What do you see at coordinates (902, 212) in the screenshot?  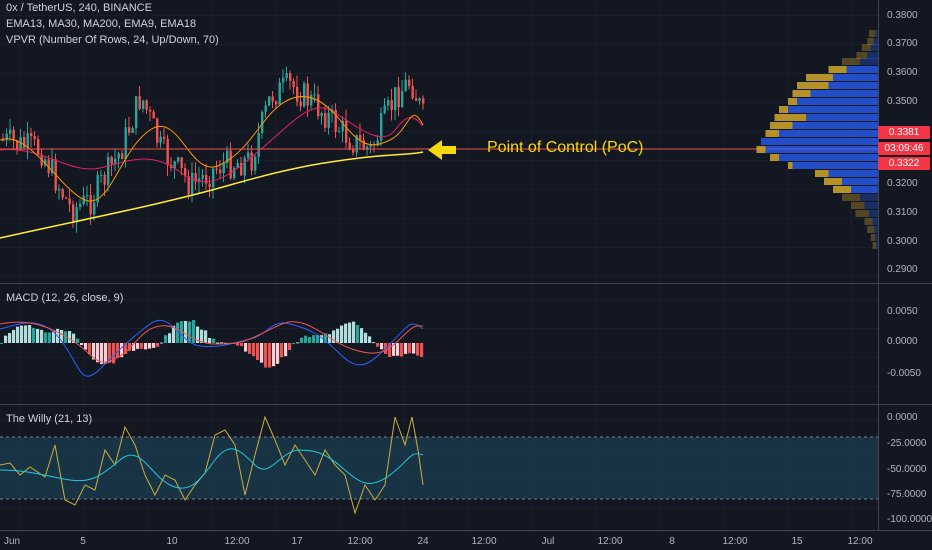 I see `price-tick: 0.3100` at bounding box center [902, 212].